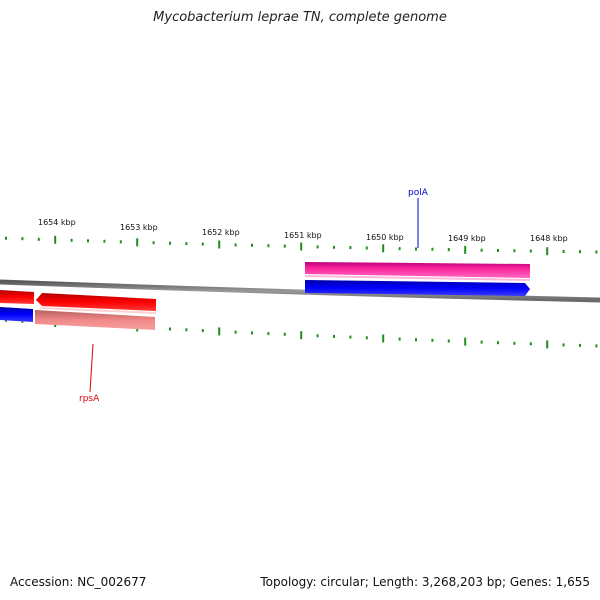 The width and height of the screenshot is (600, 600). Describe the element at coordinates (17, 297) in the screenshot. I see `feature-left-red-partial` at that location.